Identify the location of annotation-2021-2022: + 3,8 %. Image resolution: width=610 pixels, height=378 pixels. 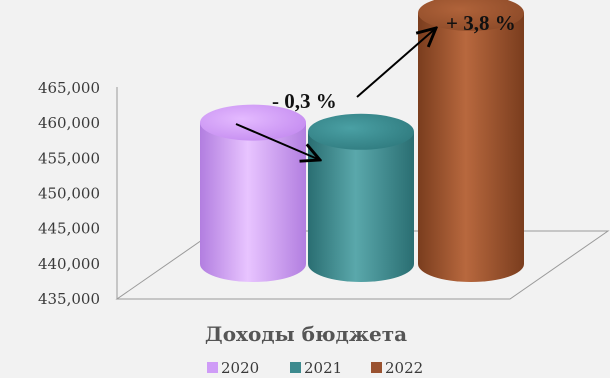
(481, 23).